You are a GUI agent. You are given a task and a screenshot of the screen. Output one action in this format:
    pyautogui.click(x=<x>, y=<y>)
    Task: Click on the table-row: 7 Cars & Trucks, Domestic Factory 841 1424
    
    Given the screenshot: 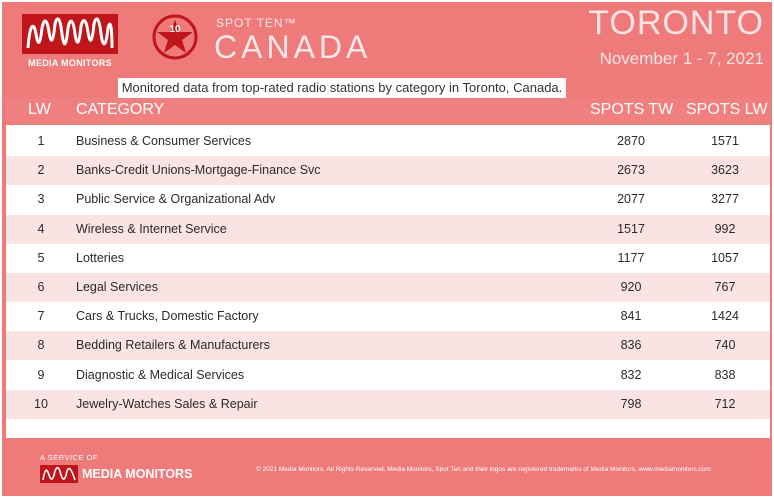 What is the action you would take?
    pyautogui.click(x=388, y=317)
    